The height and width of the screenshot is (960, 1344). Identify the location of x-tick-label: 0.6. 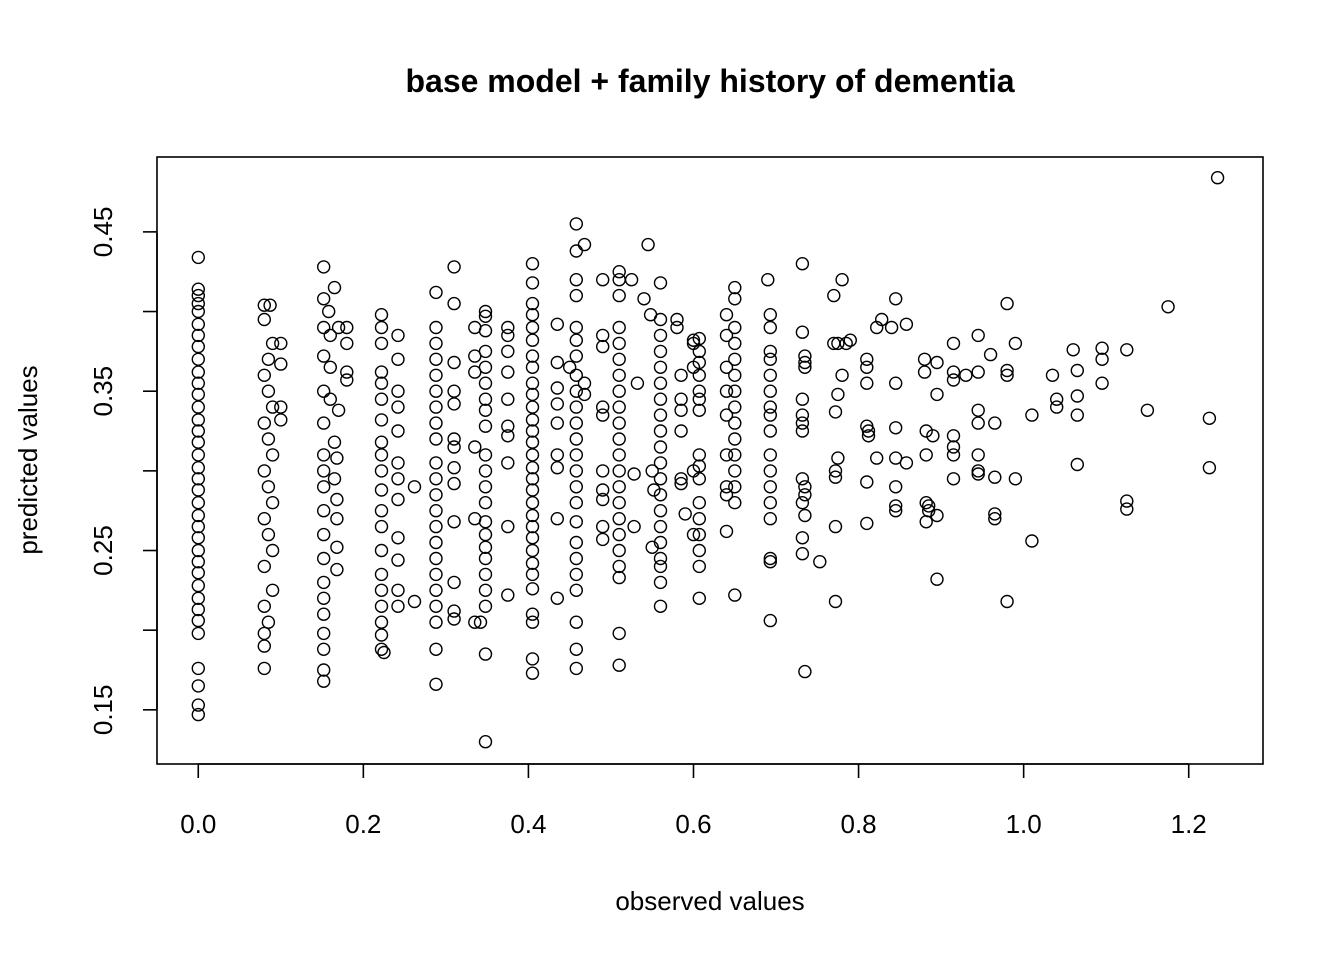
(693, 824).